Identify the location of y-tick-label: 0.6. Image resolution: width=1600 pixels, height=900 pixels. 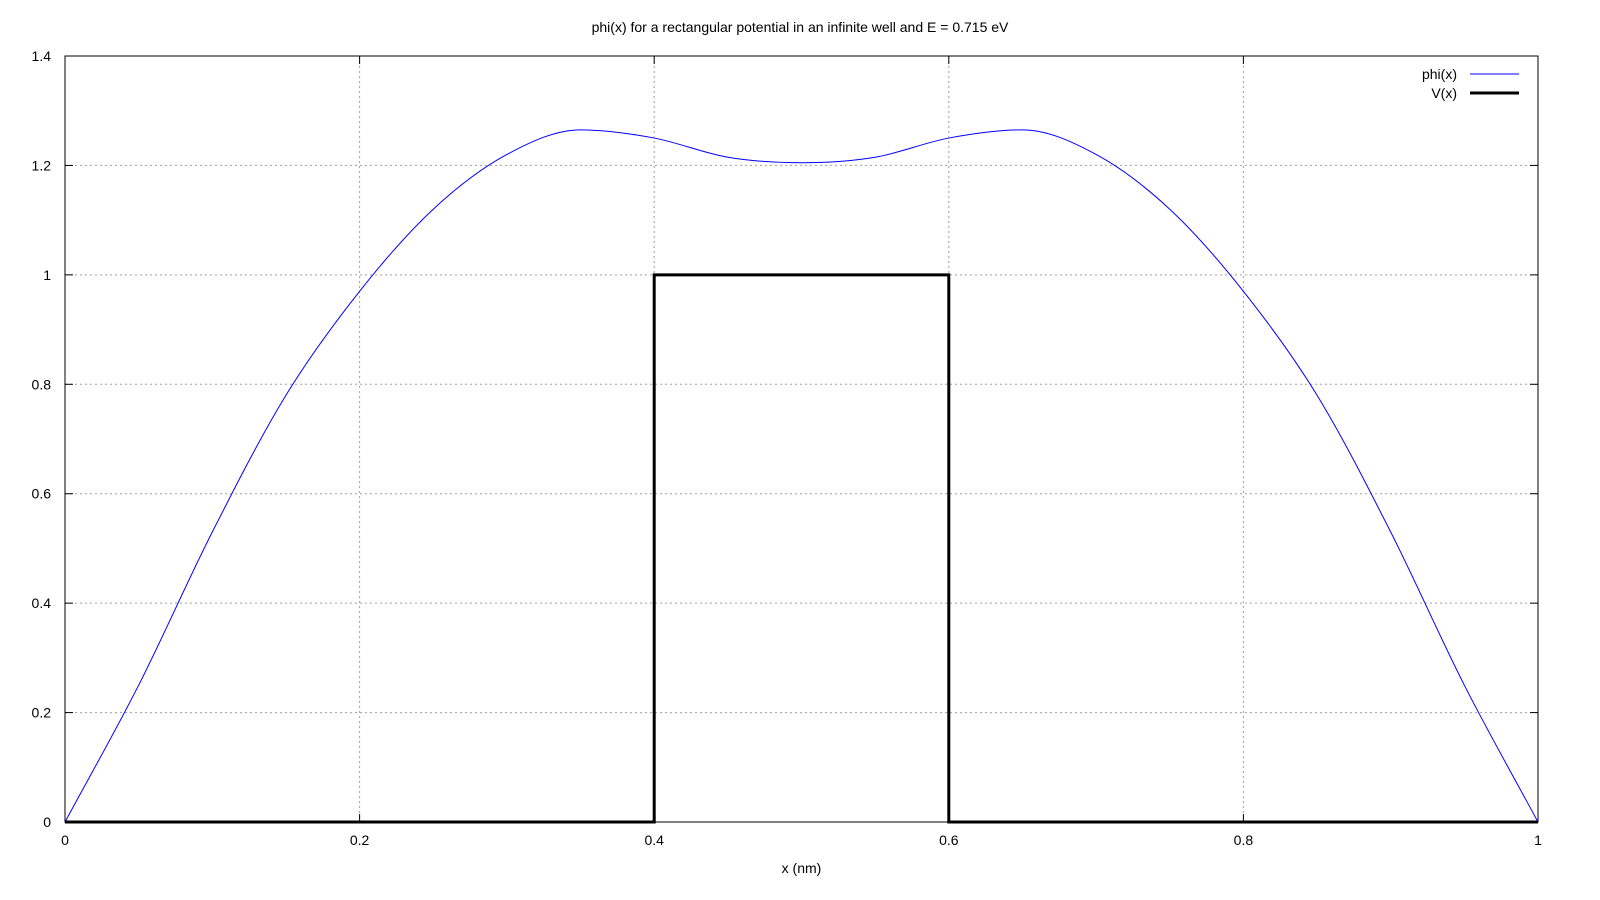
(42, 494).